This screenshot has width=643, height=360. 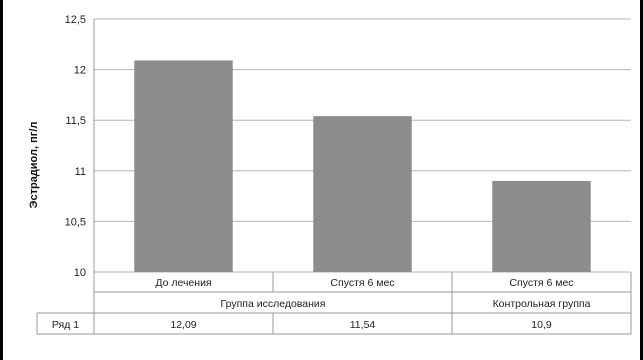 What do you see at coordinates (542, 304) in the screenshot?
I see `group-label: Контрольная группа` at bounding box center [542, 304].